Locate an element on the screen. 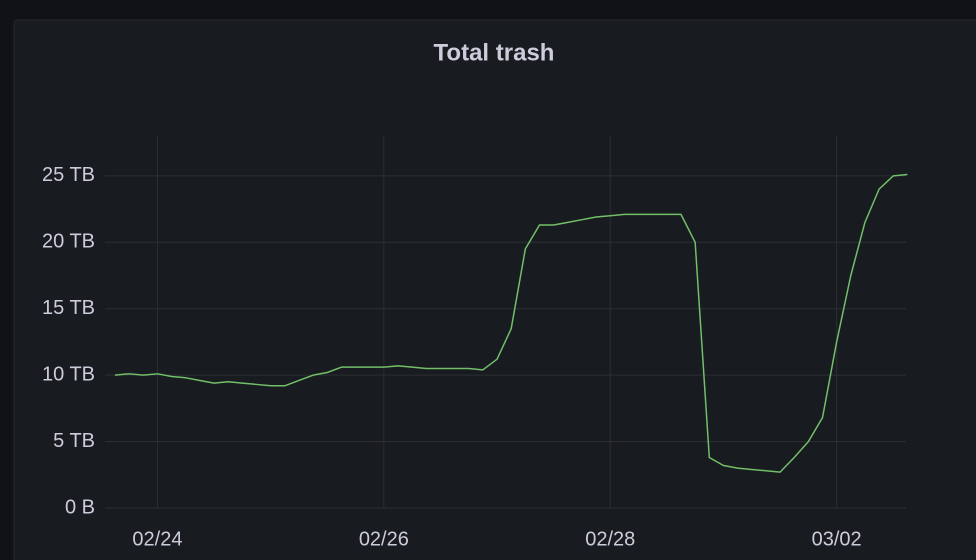 Image resolution: width=976 pixels, height=560 pixels. y-tick-label: 10 TB is located at coordinates (68, 374).